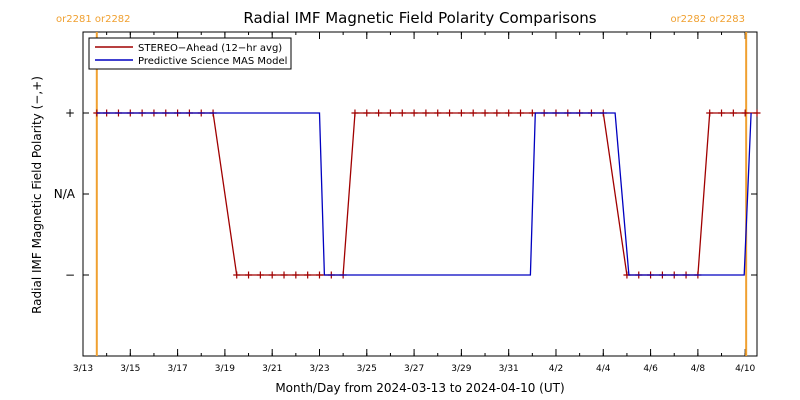 The height and width of the screenshot is (400, 800). I want to click on x-tick-label: 3/27, so click(414, 369).